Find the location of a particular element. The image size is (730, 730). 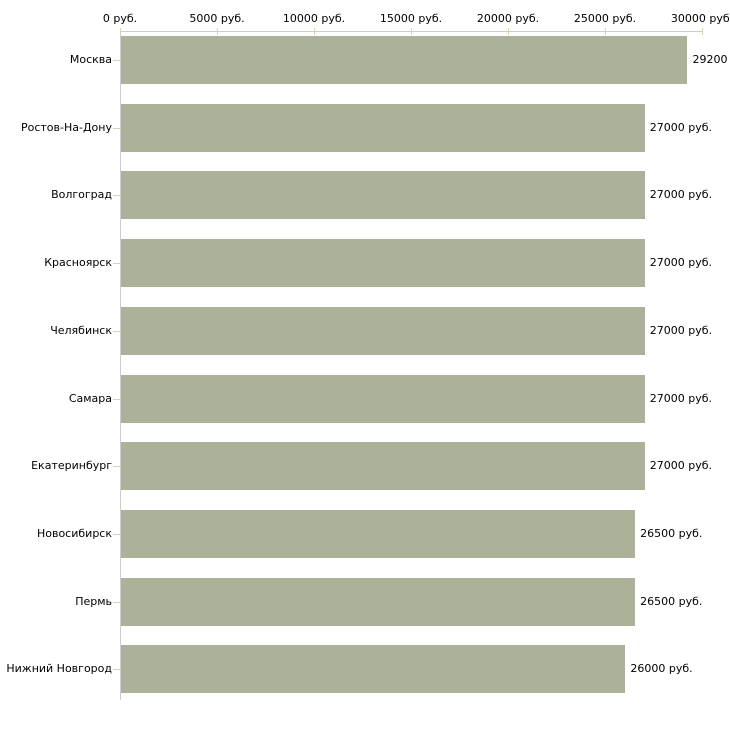

x-axis-tick-label: 15000 руб. is located at coordinates (411, 18).